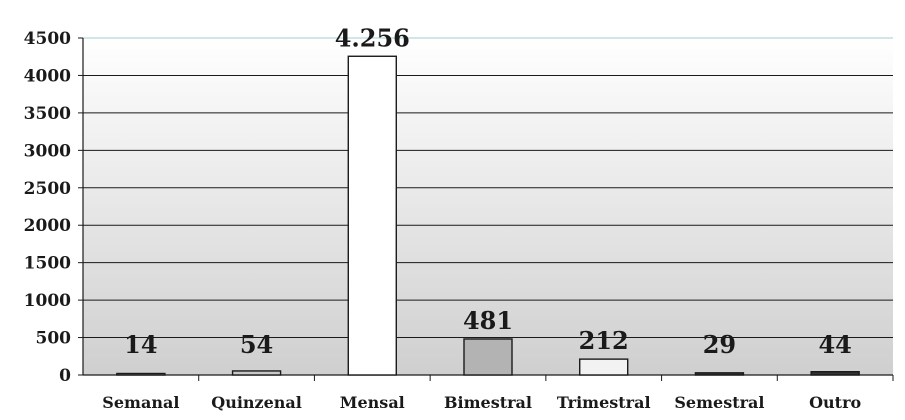 The image size is (905, 420). I want to click on x-tick-label: Mensal, so click(372, 402).